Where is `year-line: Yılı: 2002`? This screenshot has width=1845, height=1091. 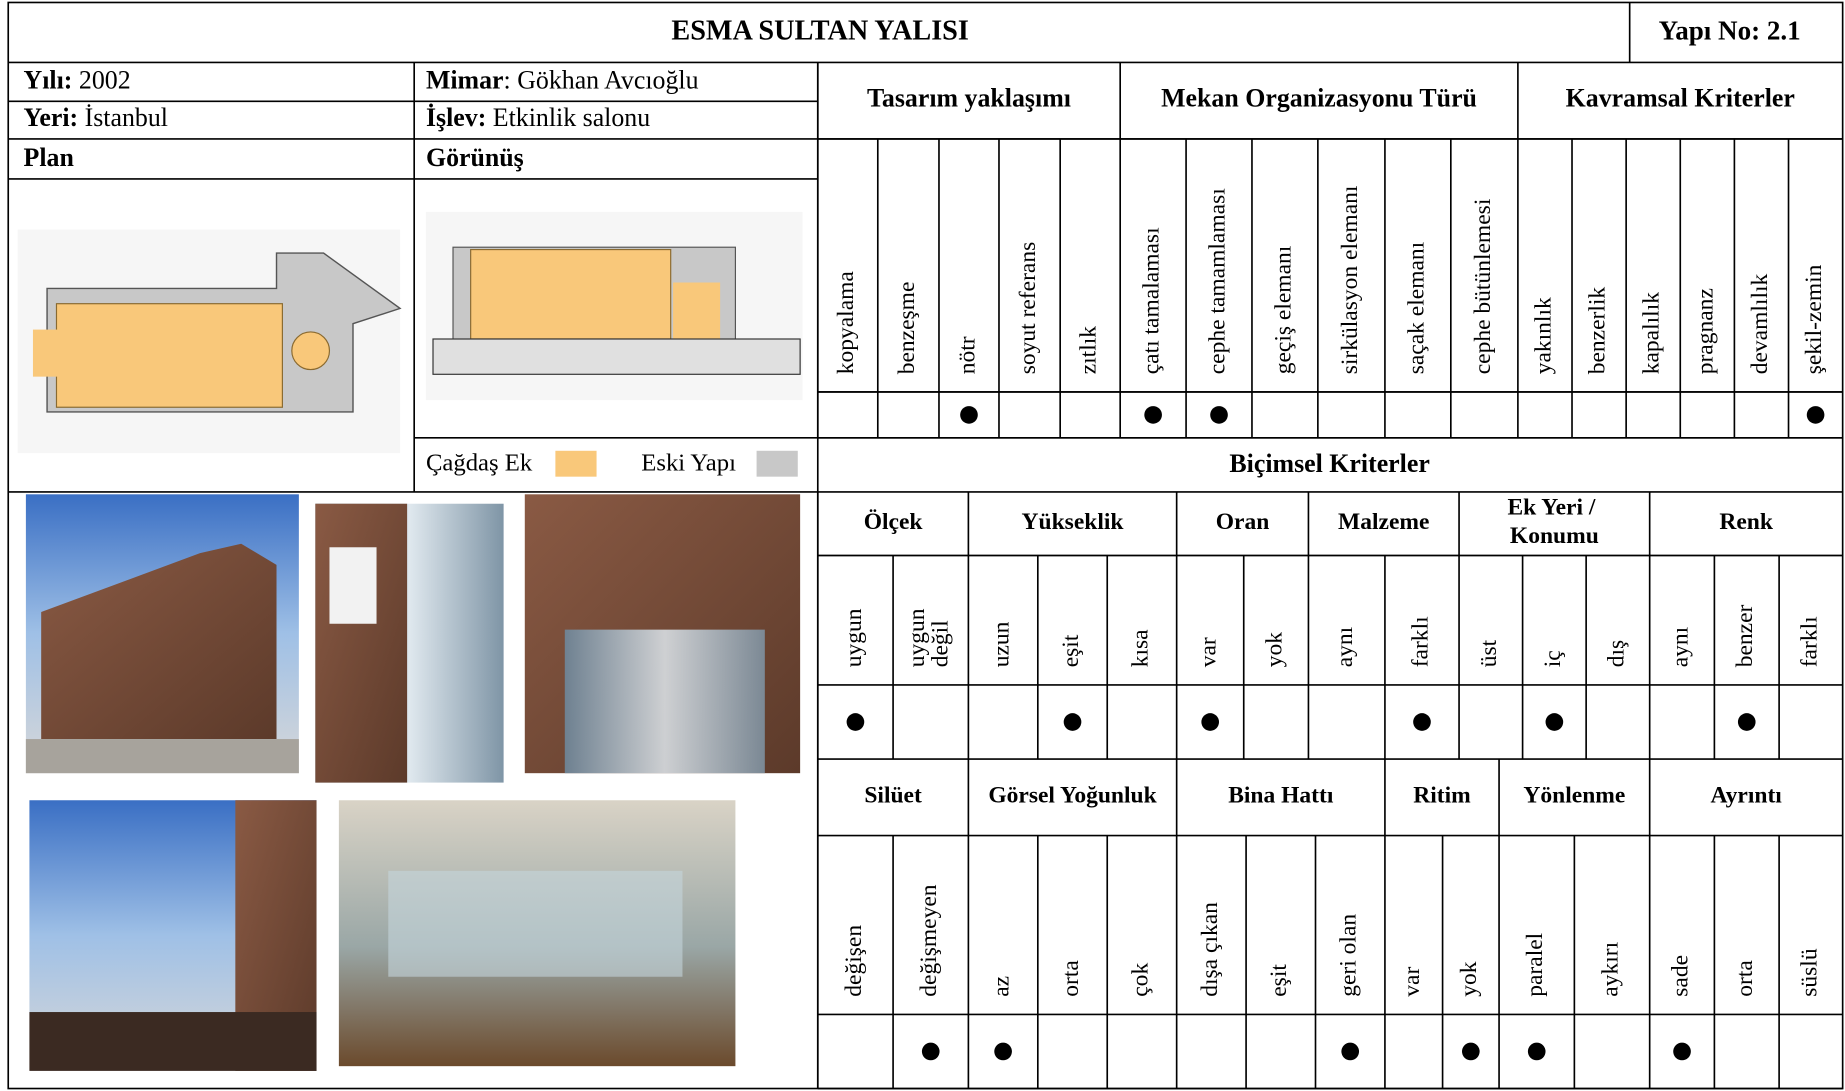
year-line: Yılı: 2002 is located at coordinates (77, 79).